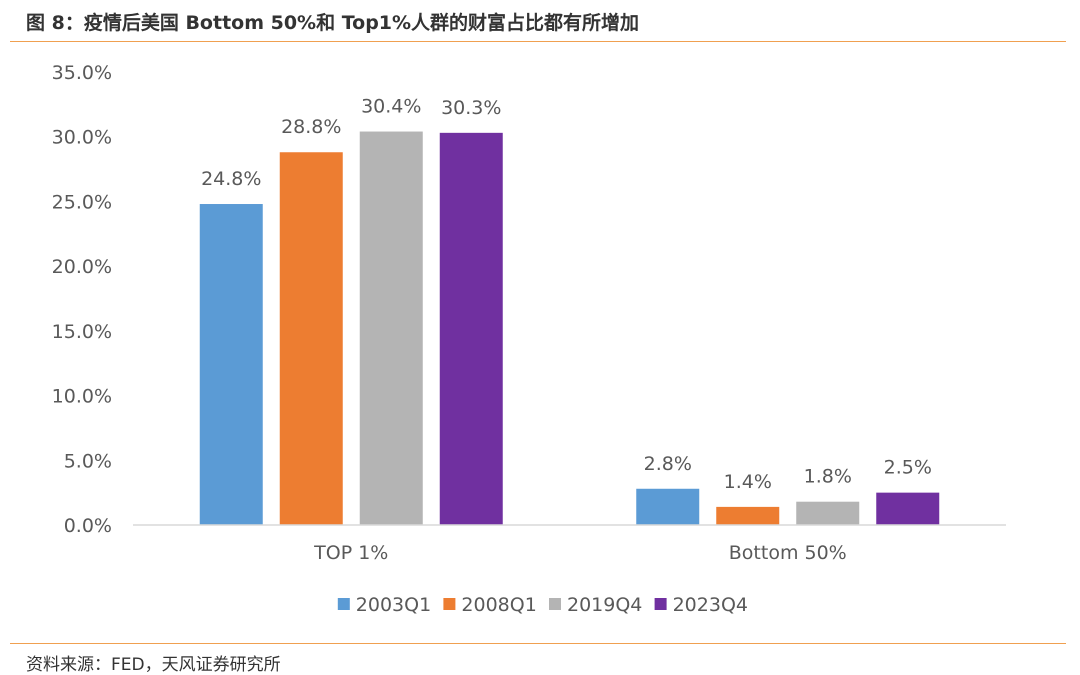  Describe the element at coordinates (333, 23) in the screenshot. I see `chart-title: 图 8：疫情后美国 Bottom 50%和 Top1%人群的财富占比都有所增加` at that location.